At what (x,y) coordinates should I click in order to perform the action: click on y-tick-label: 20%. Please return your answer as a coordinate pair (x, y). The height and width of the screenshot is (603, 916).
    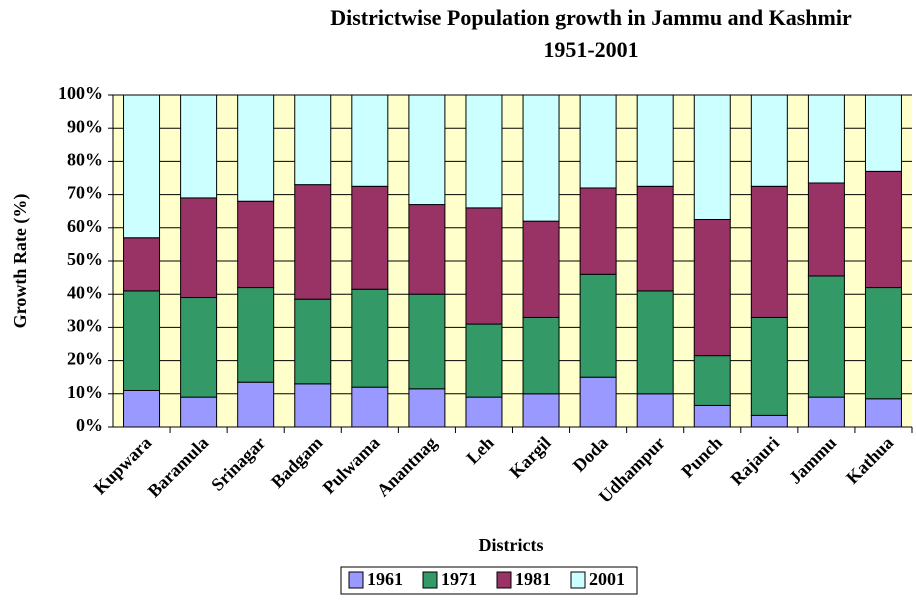
    Looking at the image, I should click on (85, 359).